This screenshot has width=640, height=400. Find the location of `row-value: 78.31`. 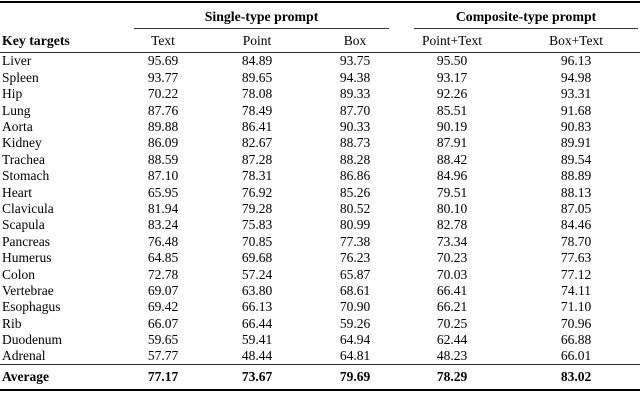

row-value: 78.31 is located at coordinates (257, 176).